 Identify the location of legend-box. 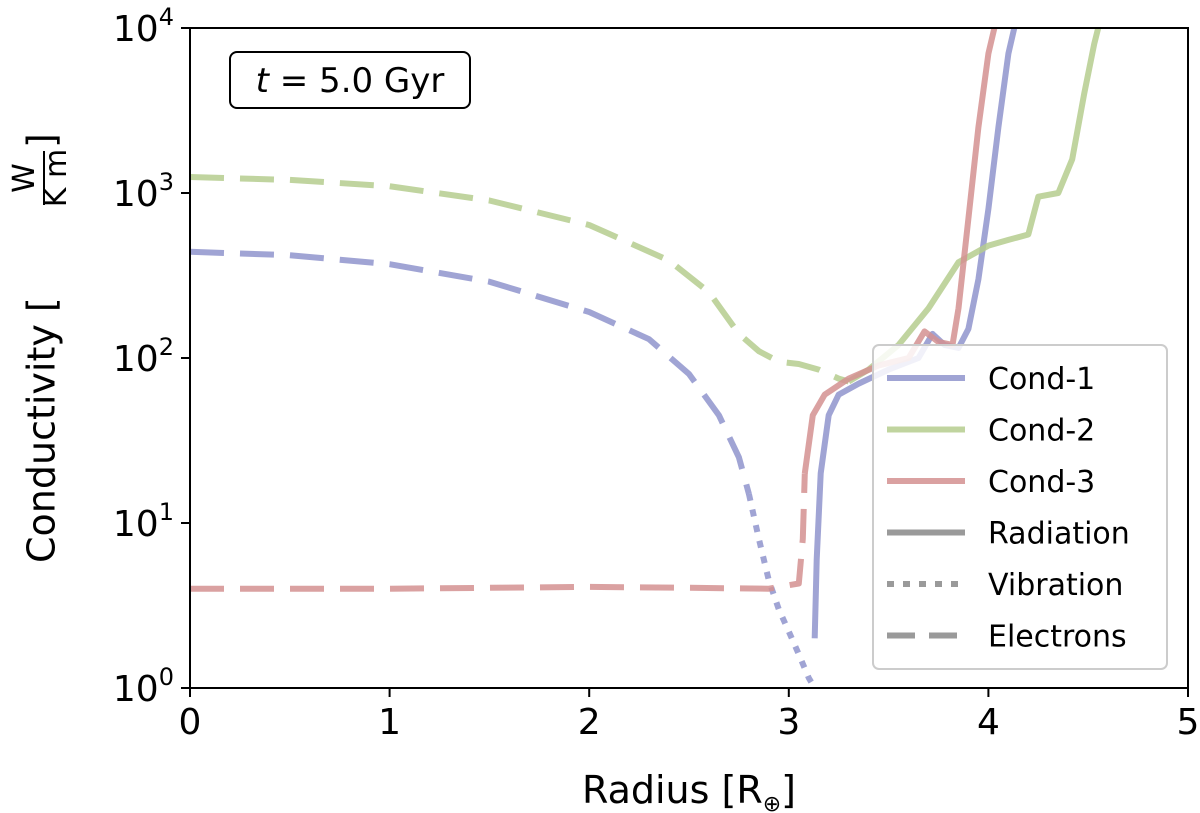
(1020, 507).